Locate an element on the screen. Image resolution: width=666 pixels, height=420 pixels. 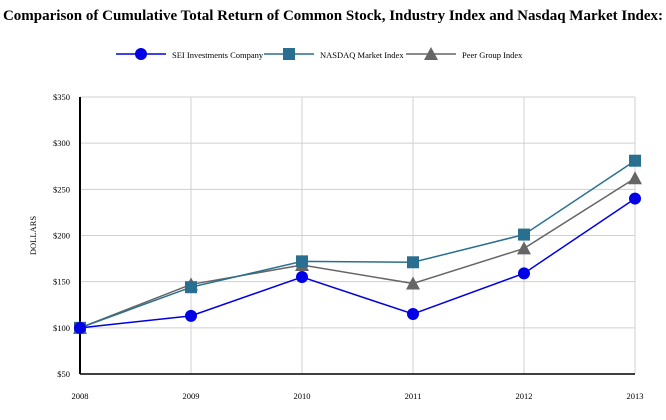
square-marker-icon is located at coordinates (289, 54).